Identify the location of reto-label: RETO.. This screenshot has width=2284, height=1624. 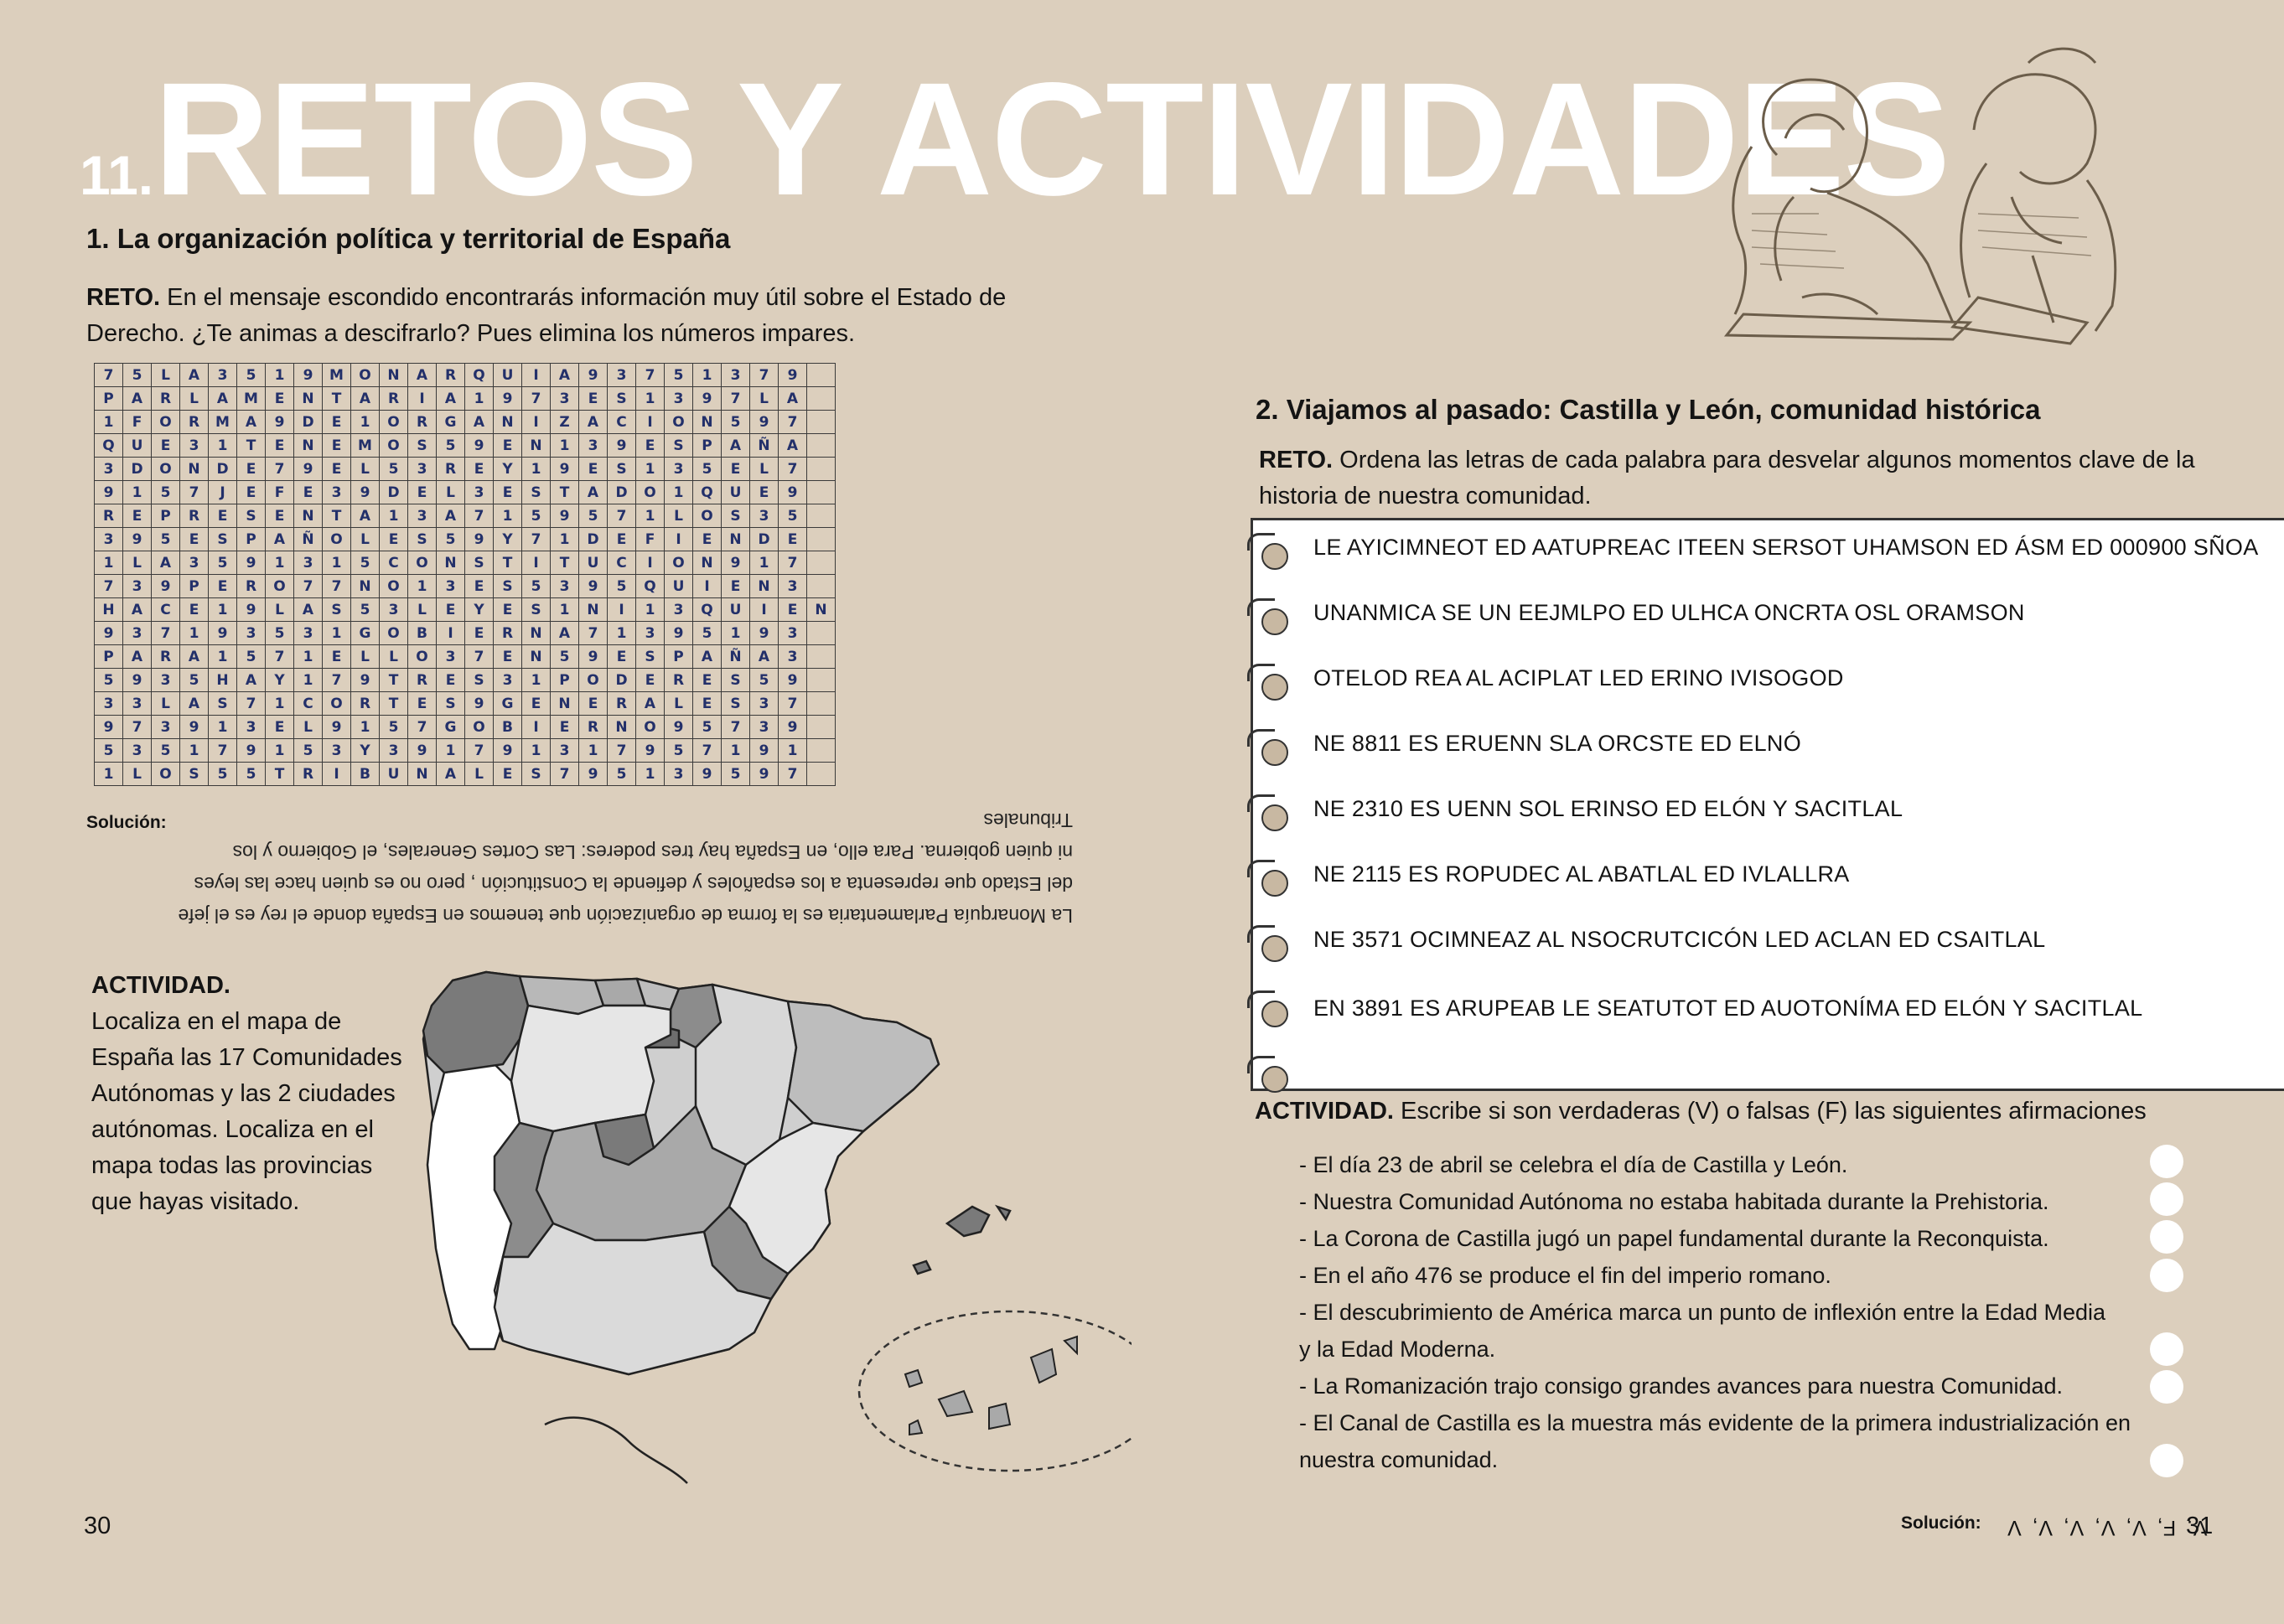
(1296, 460).